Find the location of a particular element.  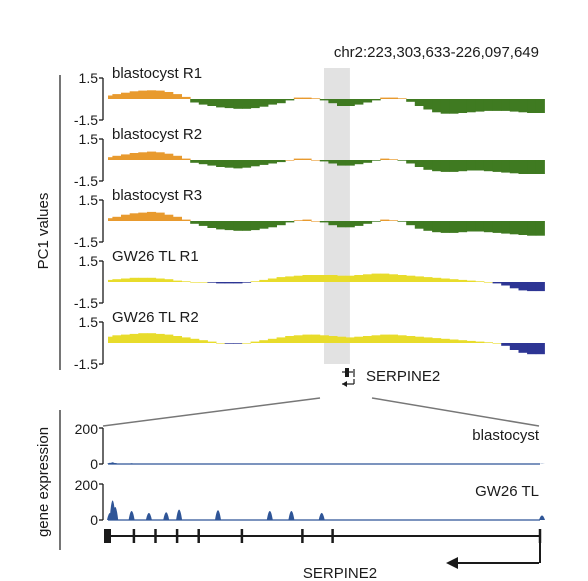

pc1-series-label: blastocyst R3 is located at coordinates (157, 195).